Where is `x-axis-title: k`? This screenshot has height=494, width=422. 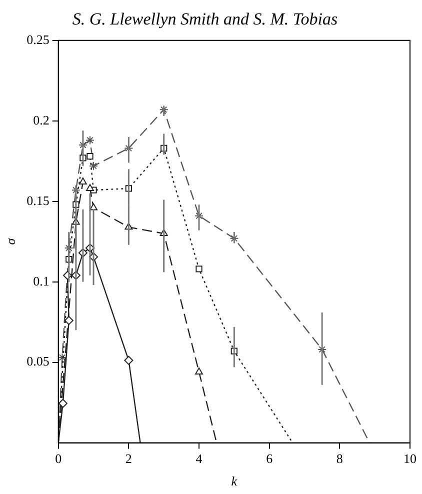
x-axis-title: k is located at coordinates (234, 481).